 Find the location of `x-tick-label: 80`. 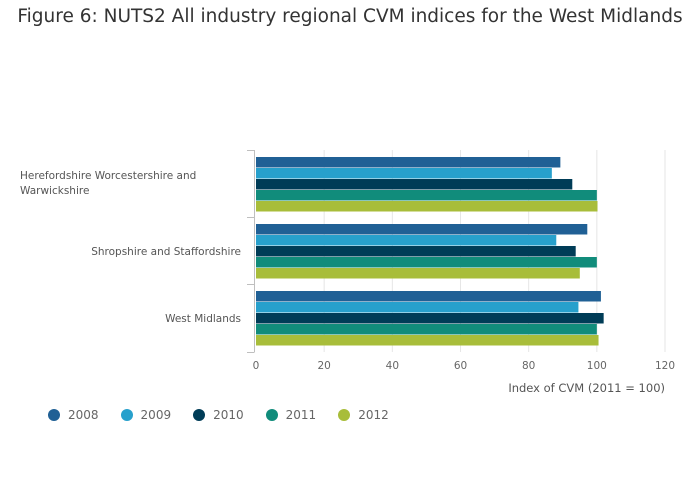

x-tick-label: 80 is located at coordinates (528, 366).